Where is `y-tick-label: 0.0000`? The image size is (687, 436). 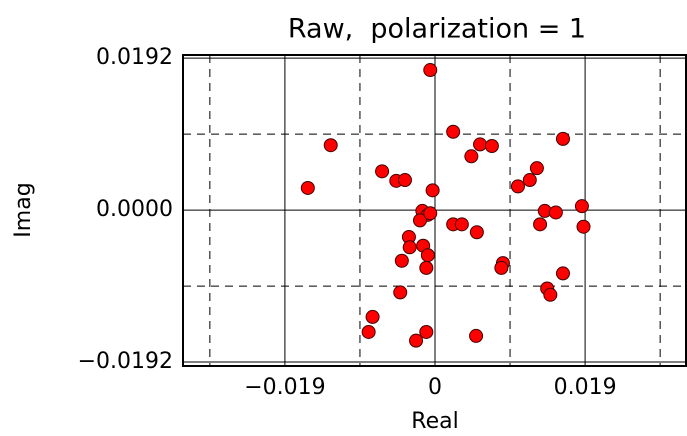 y-tick-label: 0.0000 is located at coordinates (134, 209).